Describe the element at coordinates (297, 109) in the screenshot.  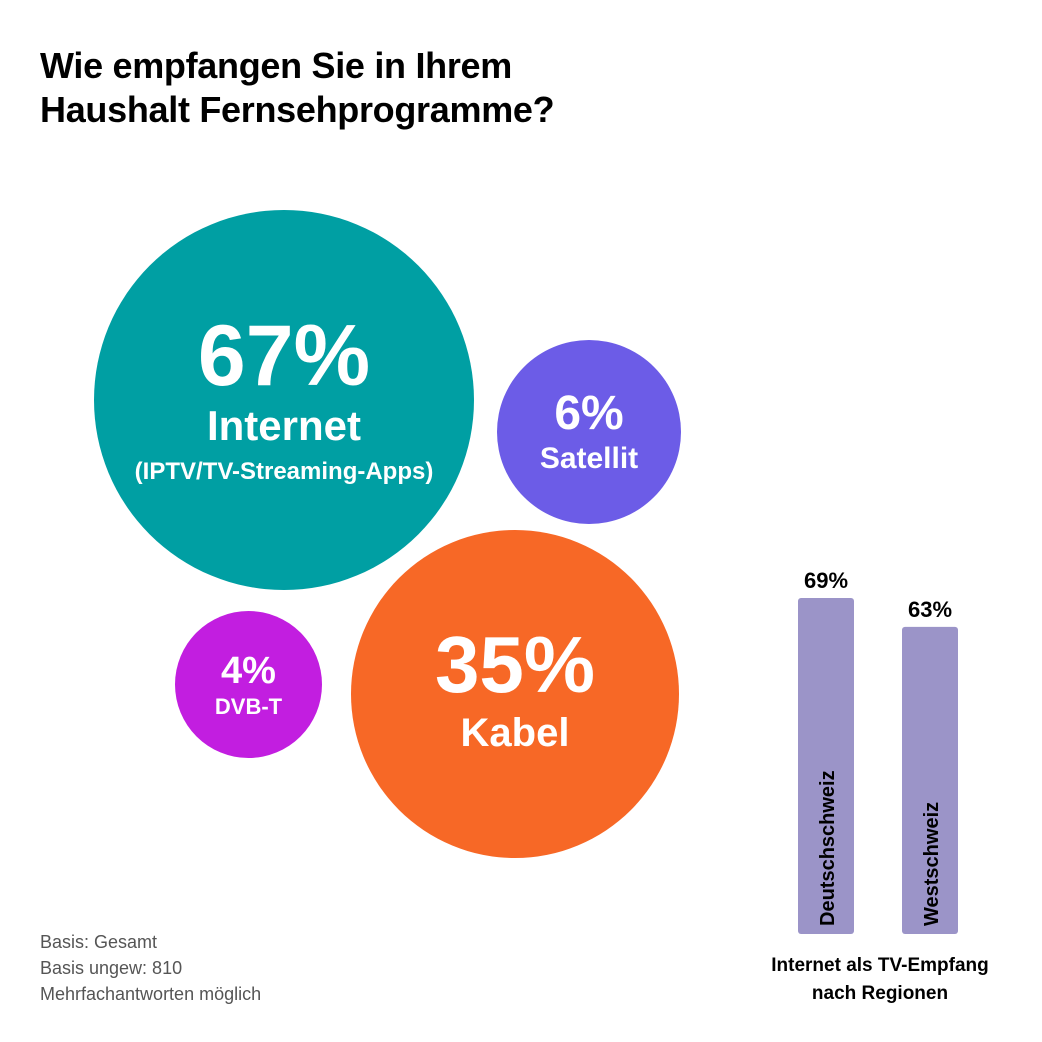
I see `title-line-2: Haushalt Fernsehprogramme?` at that location.